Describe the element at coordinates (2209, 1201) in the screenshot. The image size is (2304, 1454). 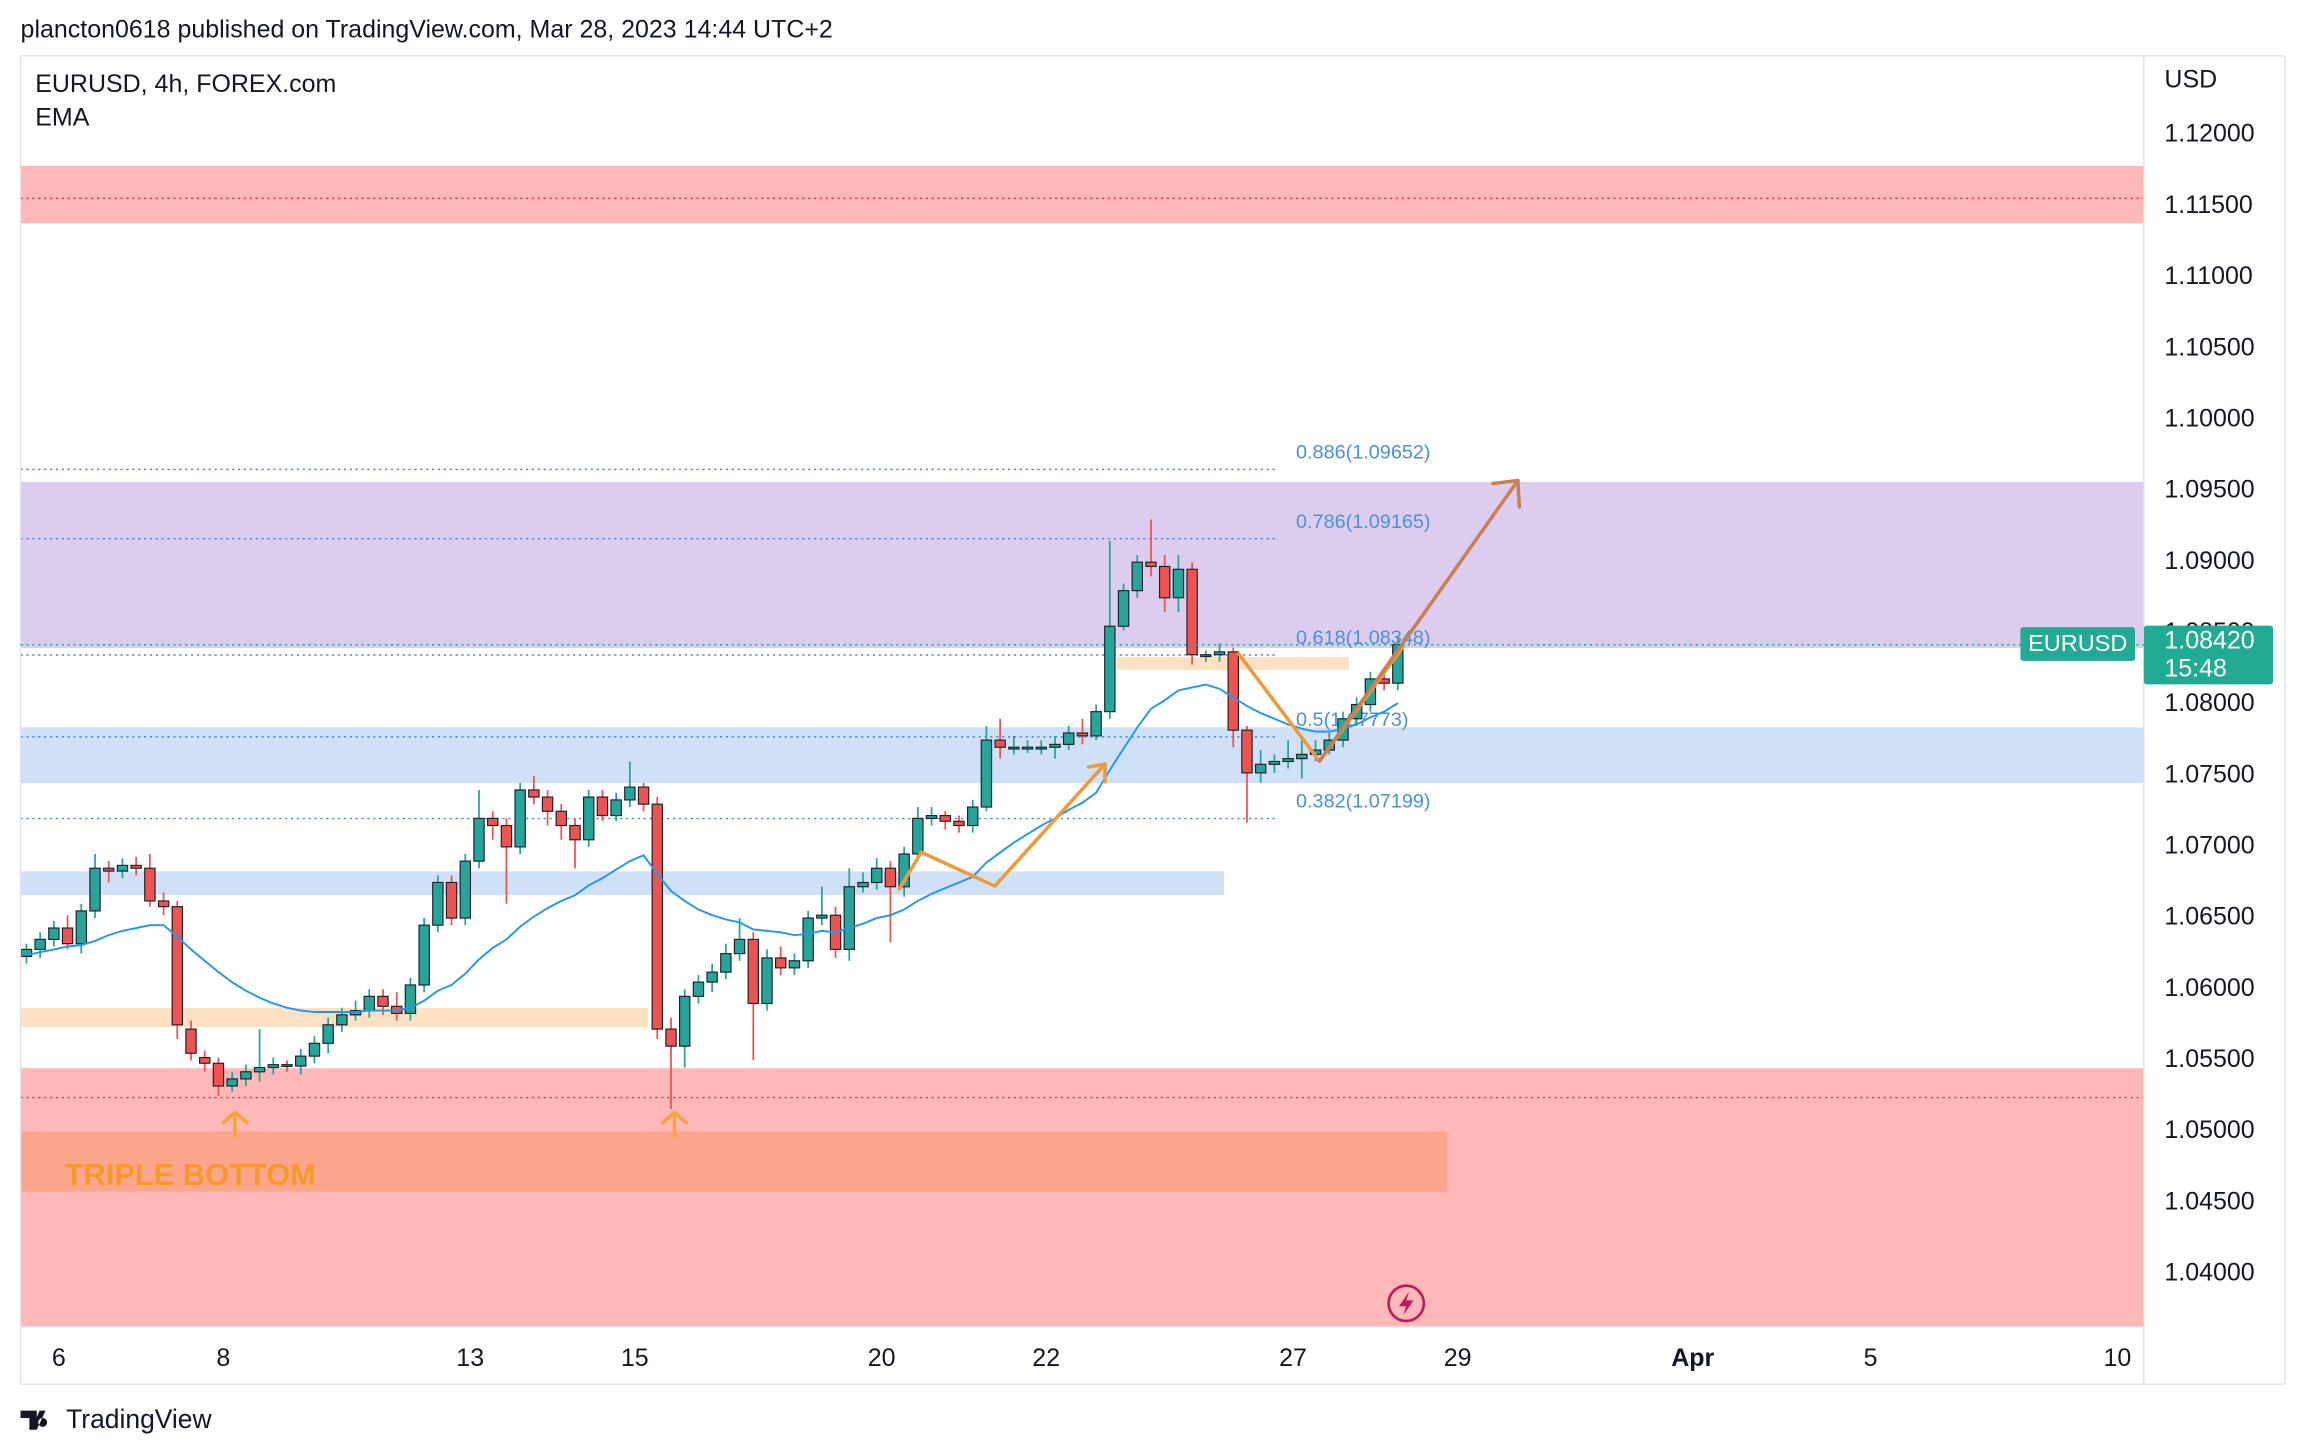
I see `y-tick-label: 1.04500` at that location.